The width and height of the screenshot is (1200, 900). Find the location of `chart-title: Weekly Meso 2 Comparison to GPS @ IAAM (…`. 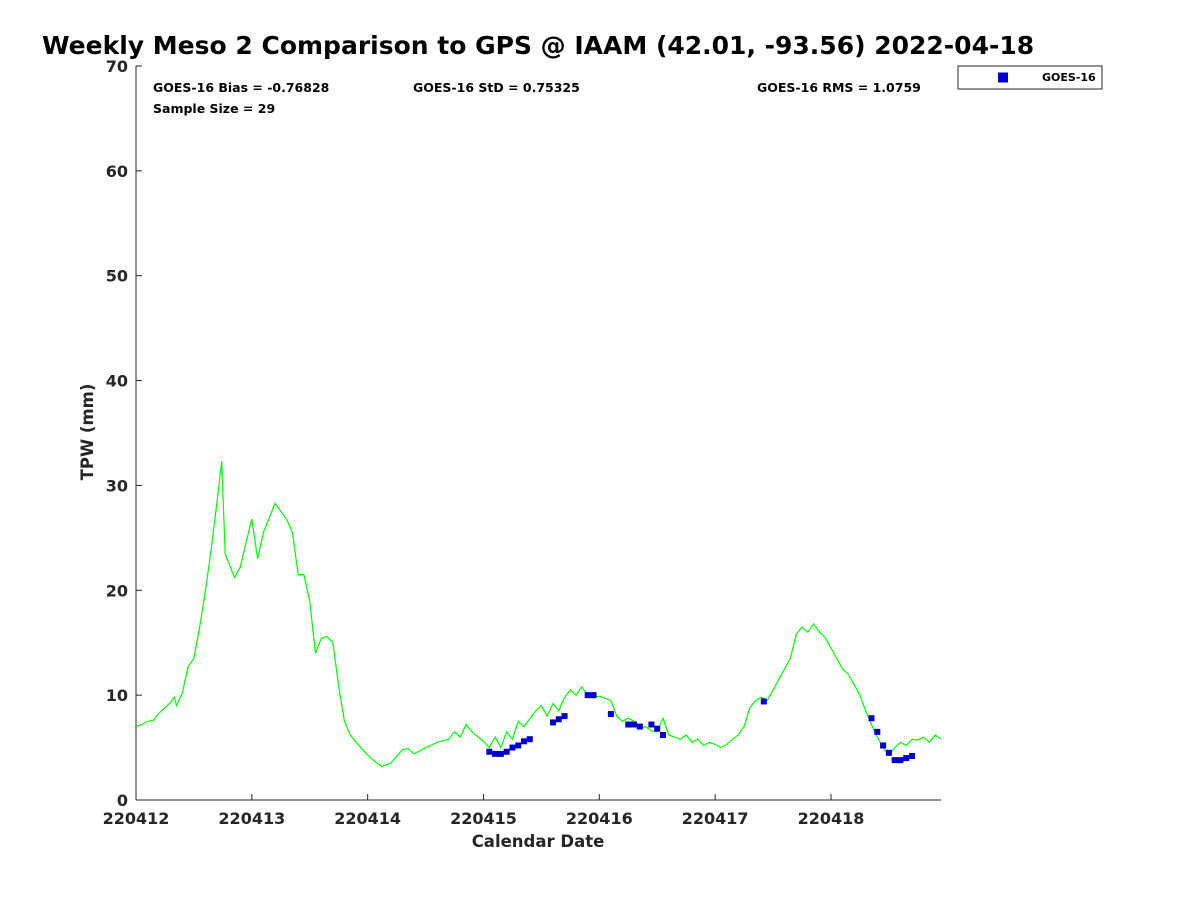

chart-title: Weekly Meso 2 Comparison to GPS @ IAAM (… is located at coordinates (538, 45).